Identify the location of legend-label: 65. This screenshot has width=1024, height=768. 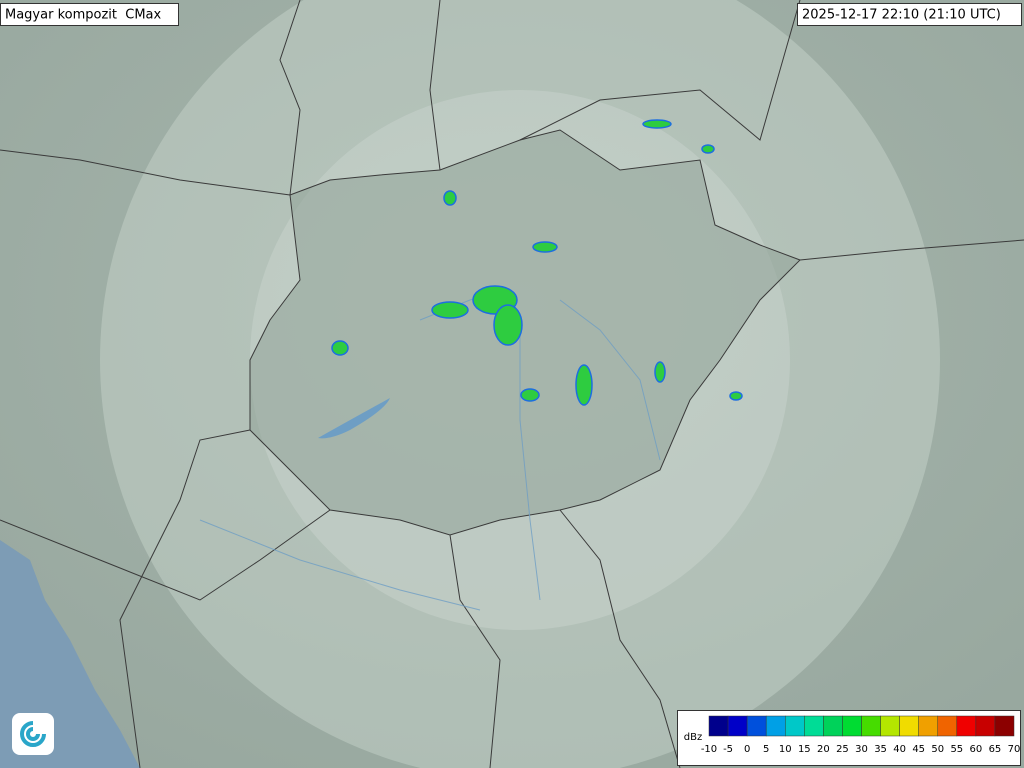
(995, 749).